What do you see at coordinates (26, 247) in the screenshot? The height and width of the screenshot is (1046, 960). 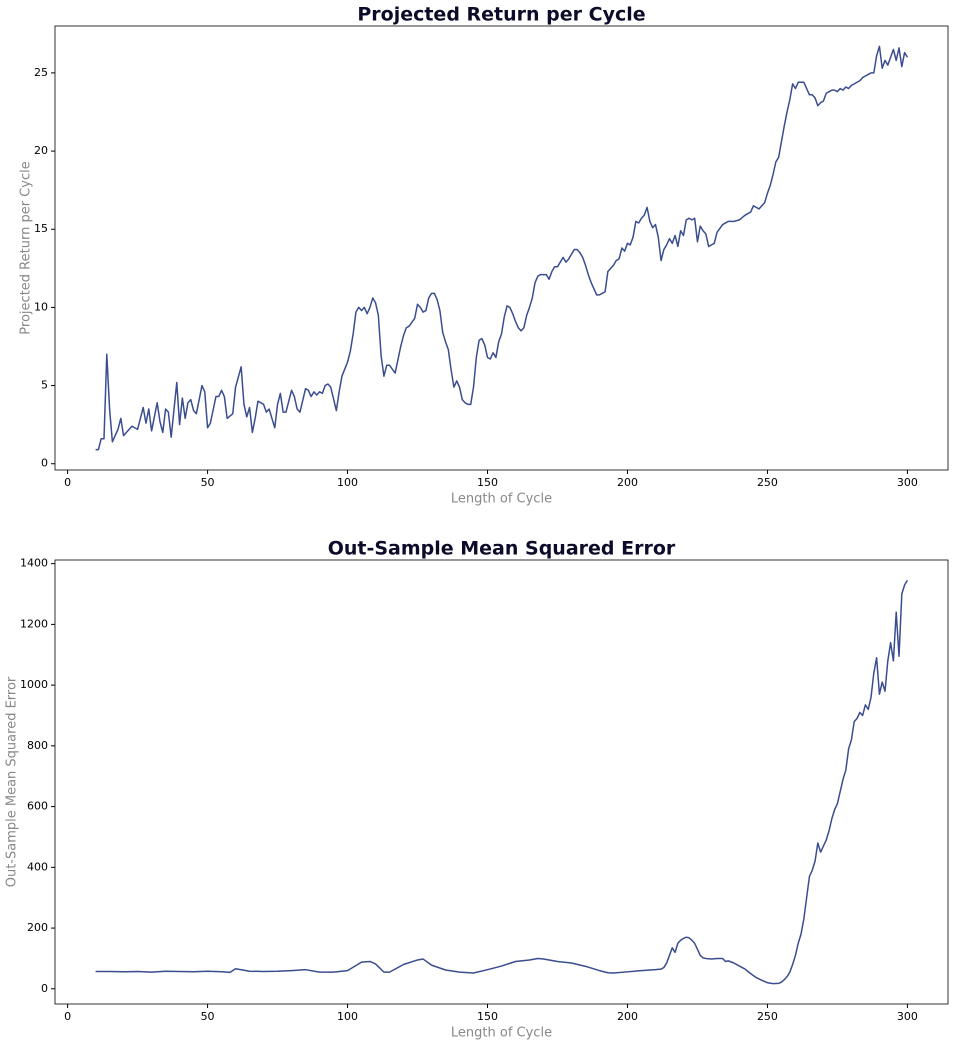 I see `y-axis-label: Projected Return per Cycle` at bounding box center [26, 247].